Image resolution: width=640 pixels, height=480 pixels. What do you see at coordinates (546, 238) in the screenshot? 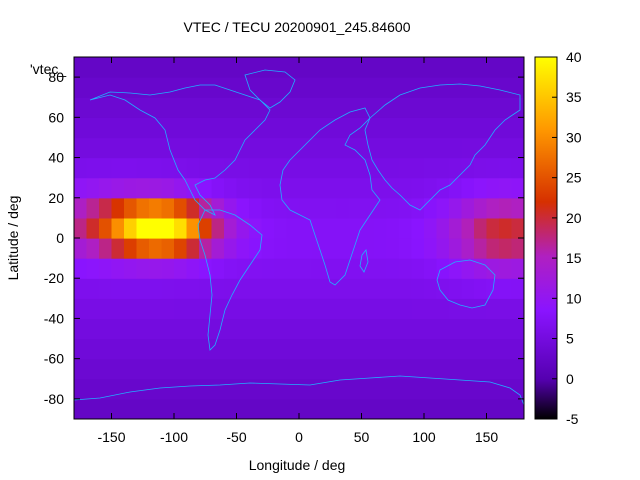
I see `colorbar` at bounding box center [546, 238].